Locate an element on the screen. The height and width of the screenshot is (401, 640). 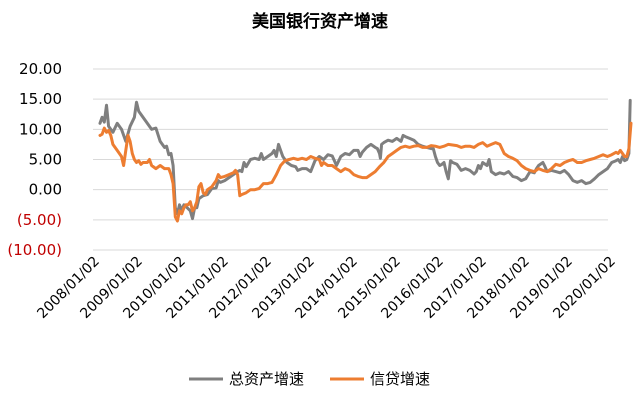
legend-label: 信贷增速 is located at coordinates (400, 379).